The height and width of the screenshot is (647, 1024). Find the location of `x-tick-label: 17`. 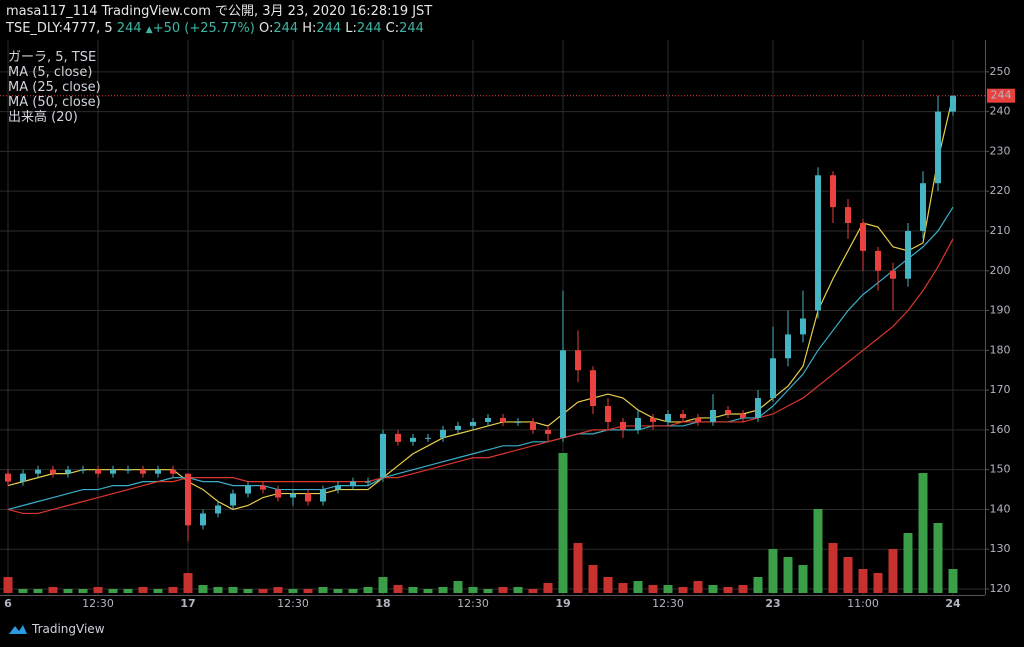

x-tick-label: 17 is located at coordinates (187, 603).